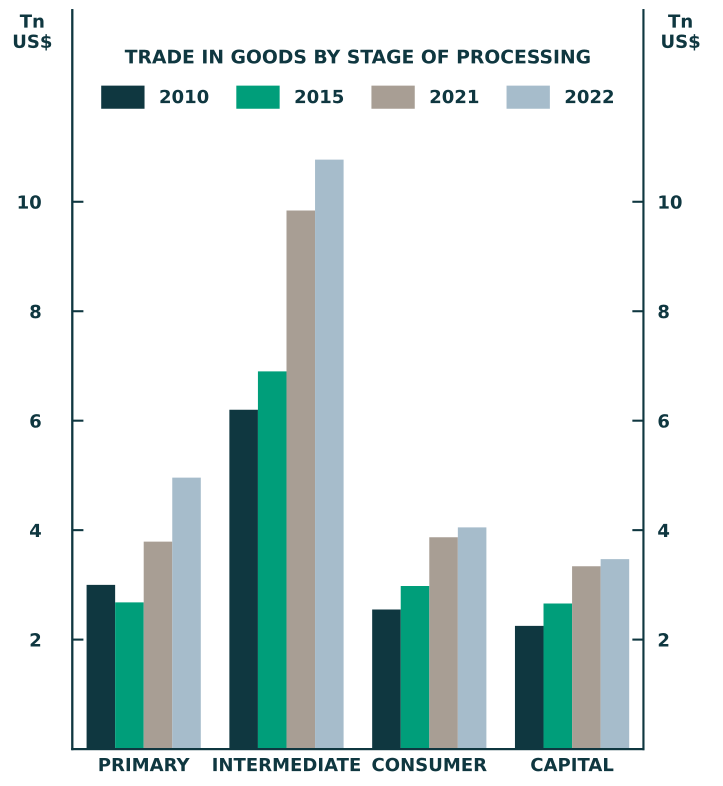 The height and width of the screenshot is (786, 723). Describe the element at coordinates (589, 97) in the screenshot. I see `legend-label: 2022` at that location.